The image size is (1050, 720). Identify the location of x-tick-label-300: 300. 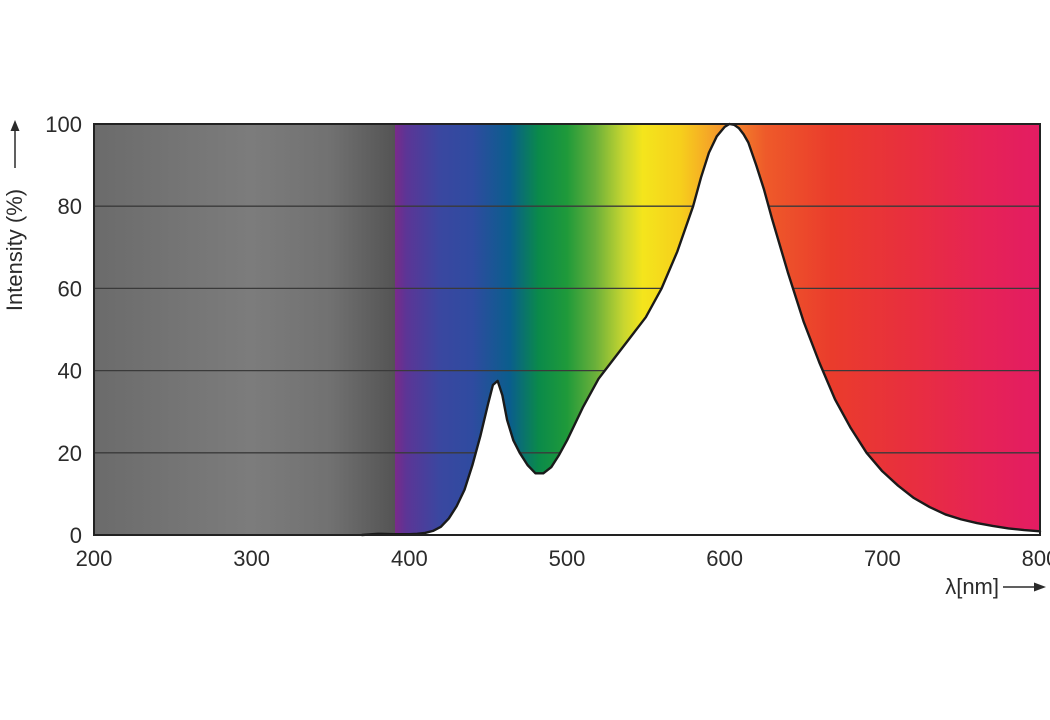
(251, 558).